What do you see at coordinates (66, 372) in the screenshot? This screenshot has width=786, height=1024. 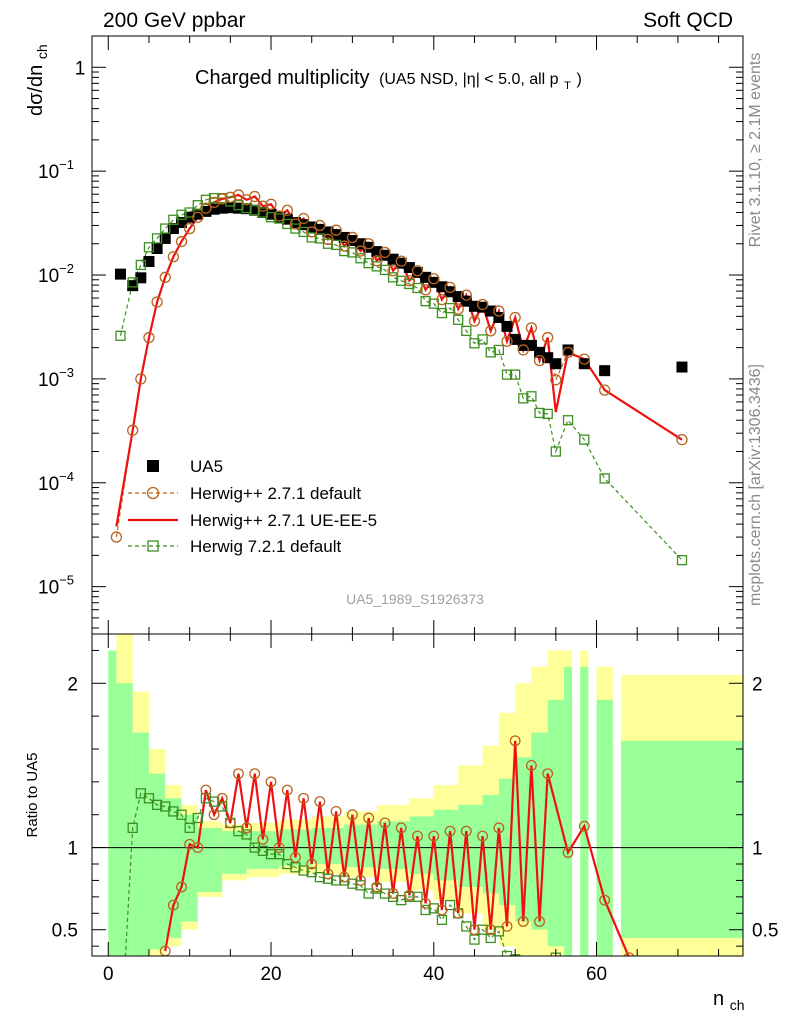 I see `y-tick-exponent: −3` at bounding box center [66, 372].